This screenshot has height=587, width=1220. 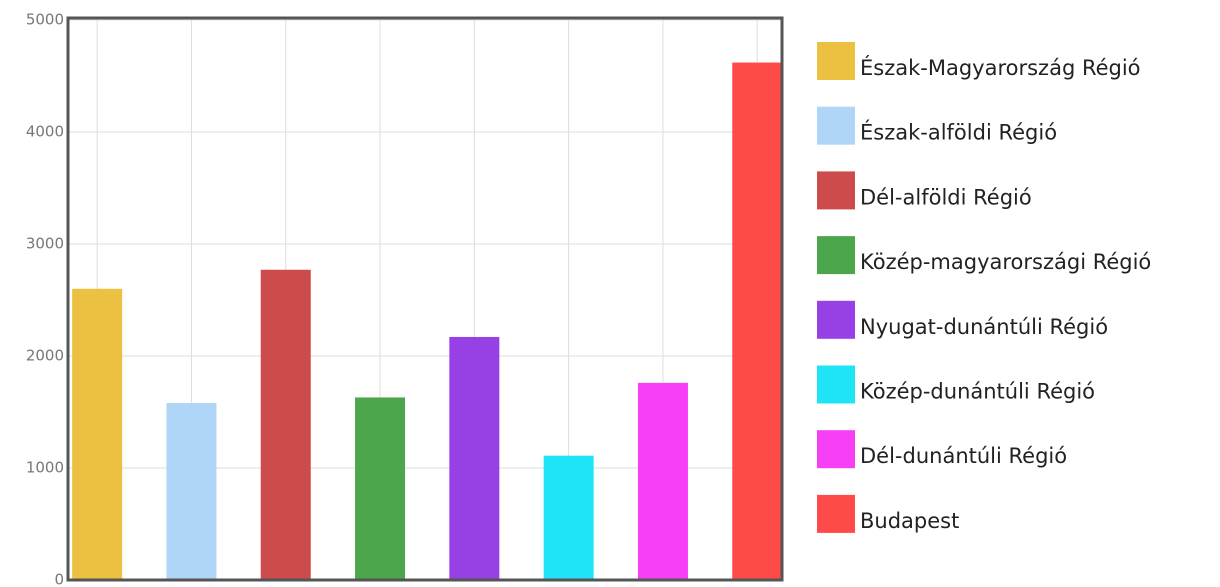 I want to click on legend-label: Dél-alföldi Régió, so click(x=946, y=197).